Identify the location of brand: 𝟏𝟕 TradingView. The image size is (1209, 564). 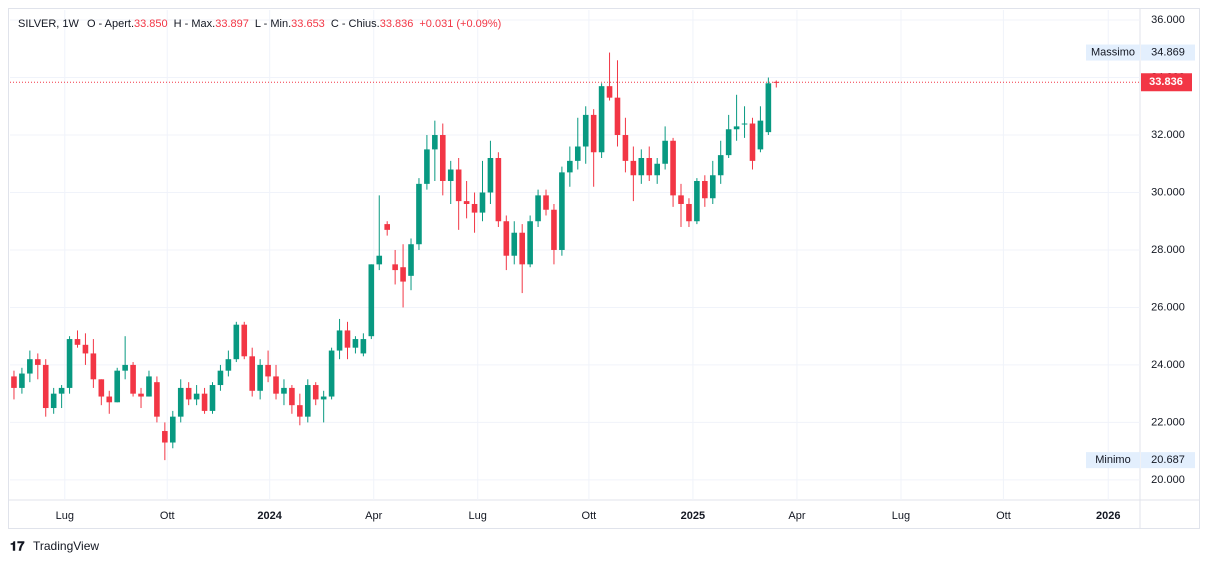
(54, 545).